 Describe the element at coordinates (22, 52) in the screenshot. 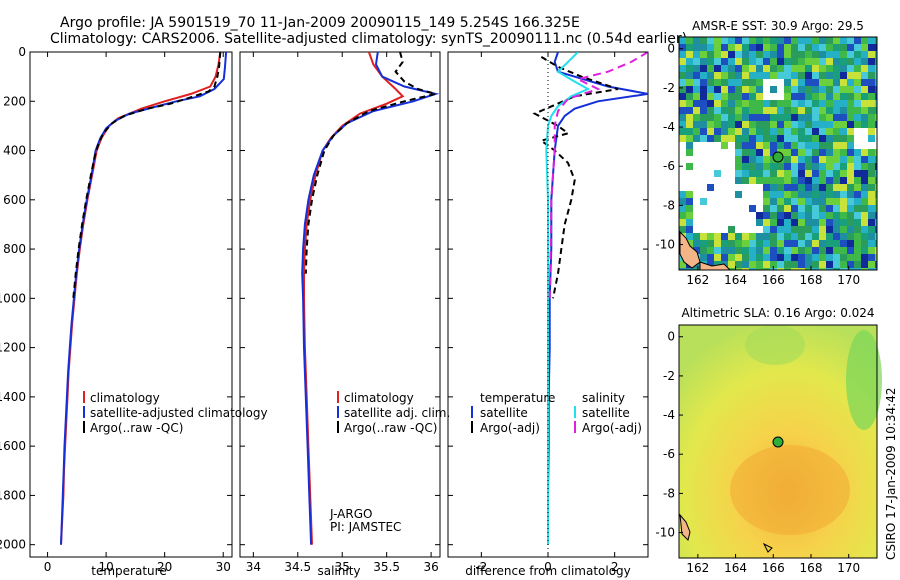

I see `depth-tick-label: 0` at that location.